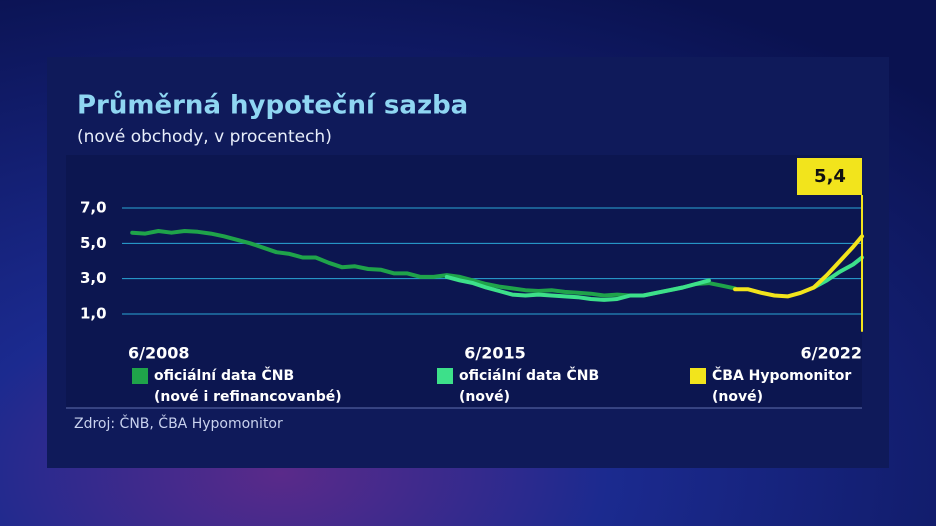  I want to click on y-tick-label: 7,0, so click(93, 207).